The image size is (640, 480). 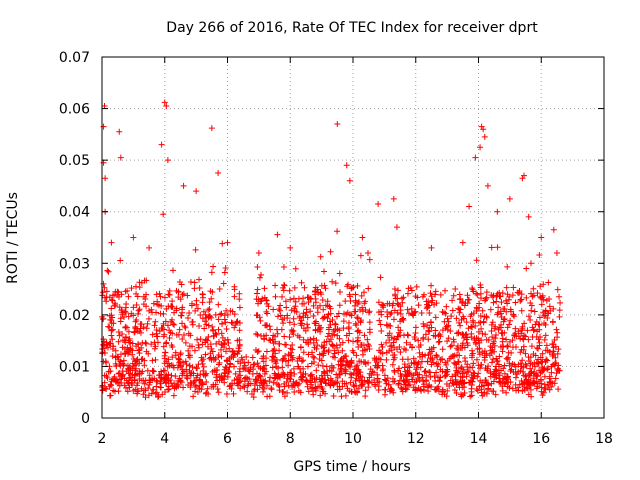 What do you see at coordinates (74, 264) in the screenshot?
I see `y-tick-label: 0.03` at bounding box center [74, 264].